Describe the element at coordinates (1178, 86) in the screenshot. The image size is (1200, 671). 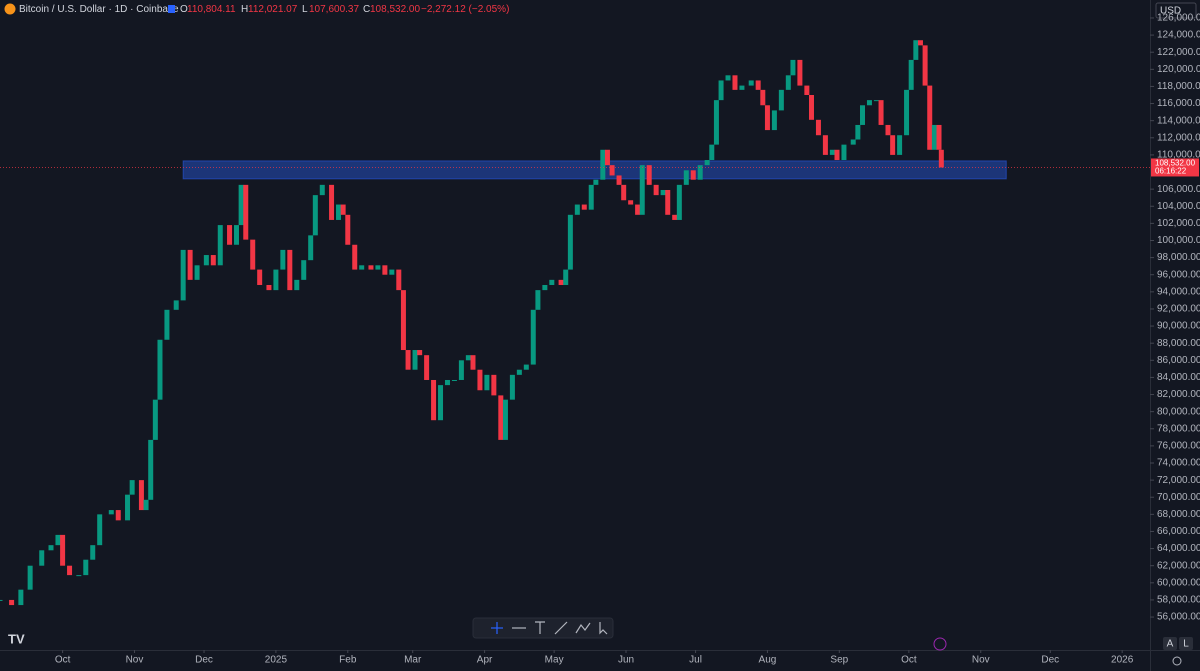
I see `y-tick-label: 118,000.00` at that location.